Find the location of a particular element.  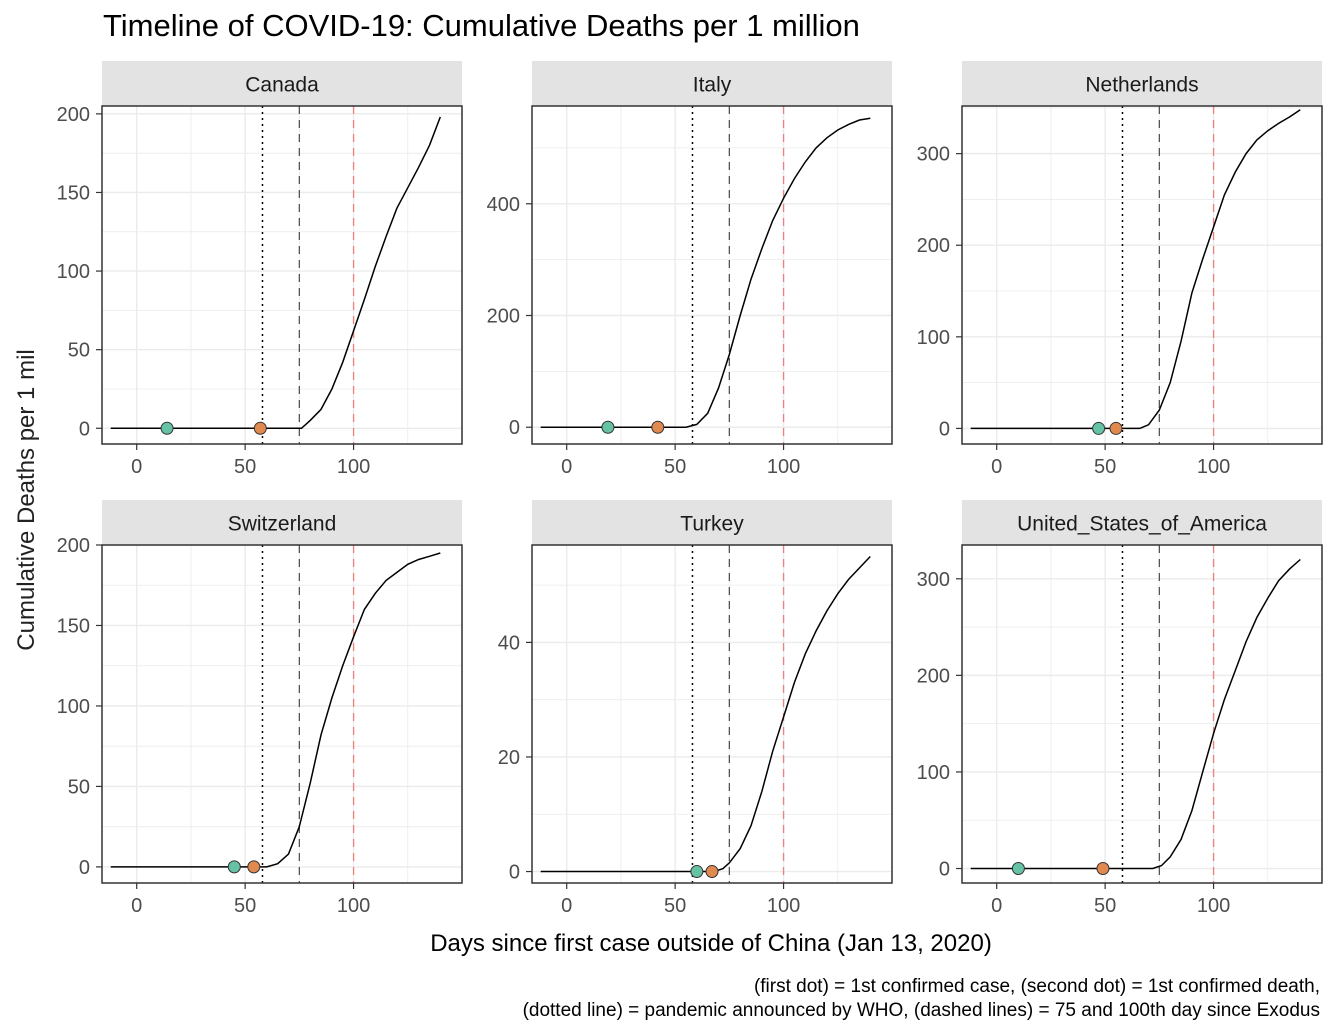

panel-canada: Canada 0 50 100 0 50 100 150 200 is located at coordinates (260, 269).